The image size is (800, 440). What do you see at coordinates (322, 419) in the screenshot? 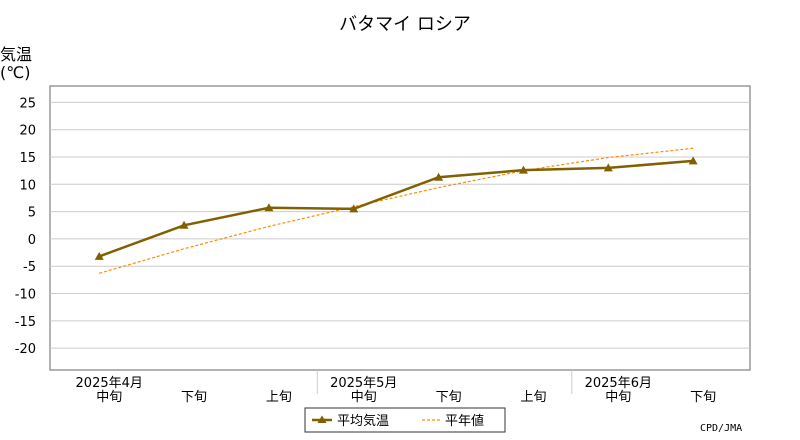
I see `legend-marker-average` at bounding box center [322, 419].